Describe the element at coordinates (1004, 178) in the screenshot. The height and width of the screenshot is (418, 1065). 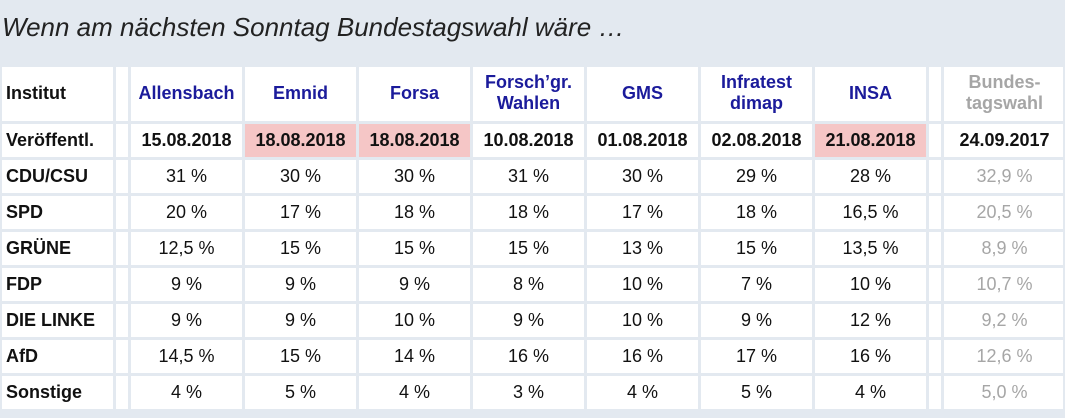
I see `reference-value-cell: 32,9 %` at that location.